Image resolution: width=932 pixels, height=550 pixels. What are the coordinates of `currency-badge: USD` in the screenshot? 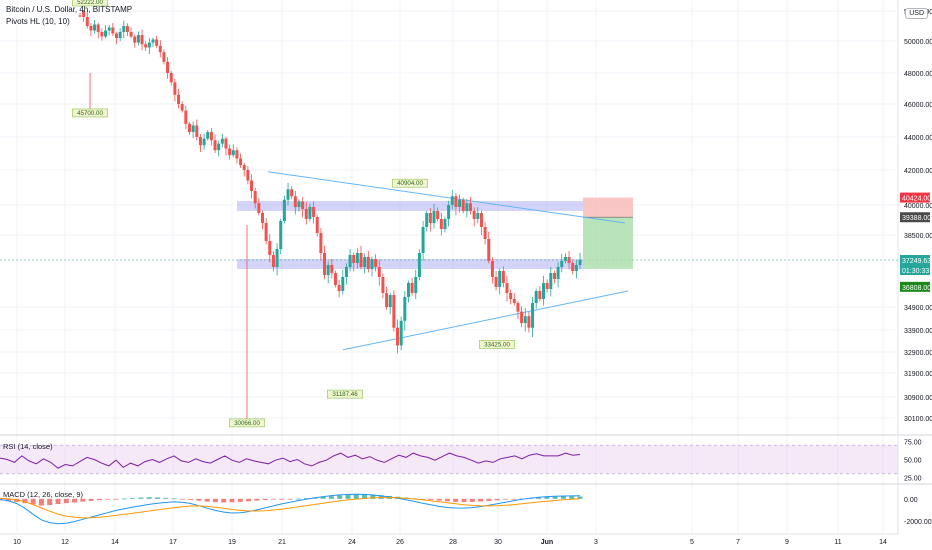 It's located at (916, 13).